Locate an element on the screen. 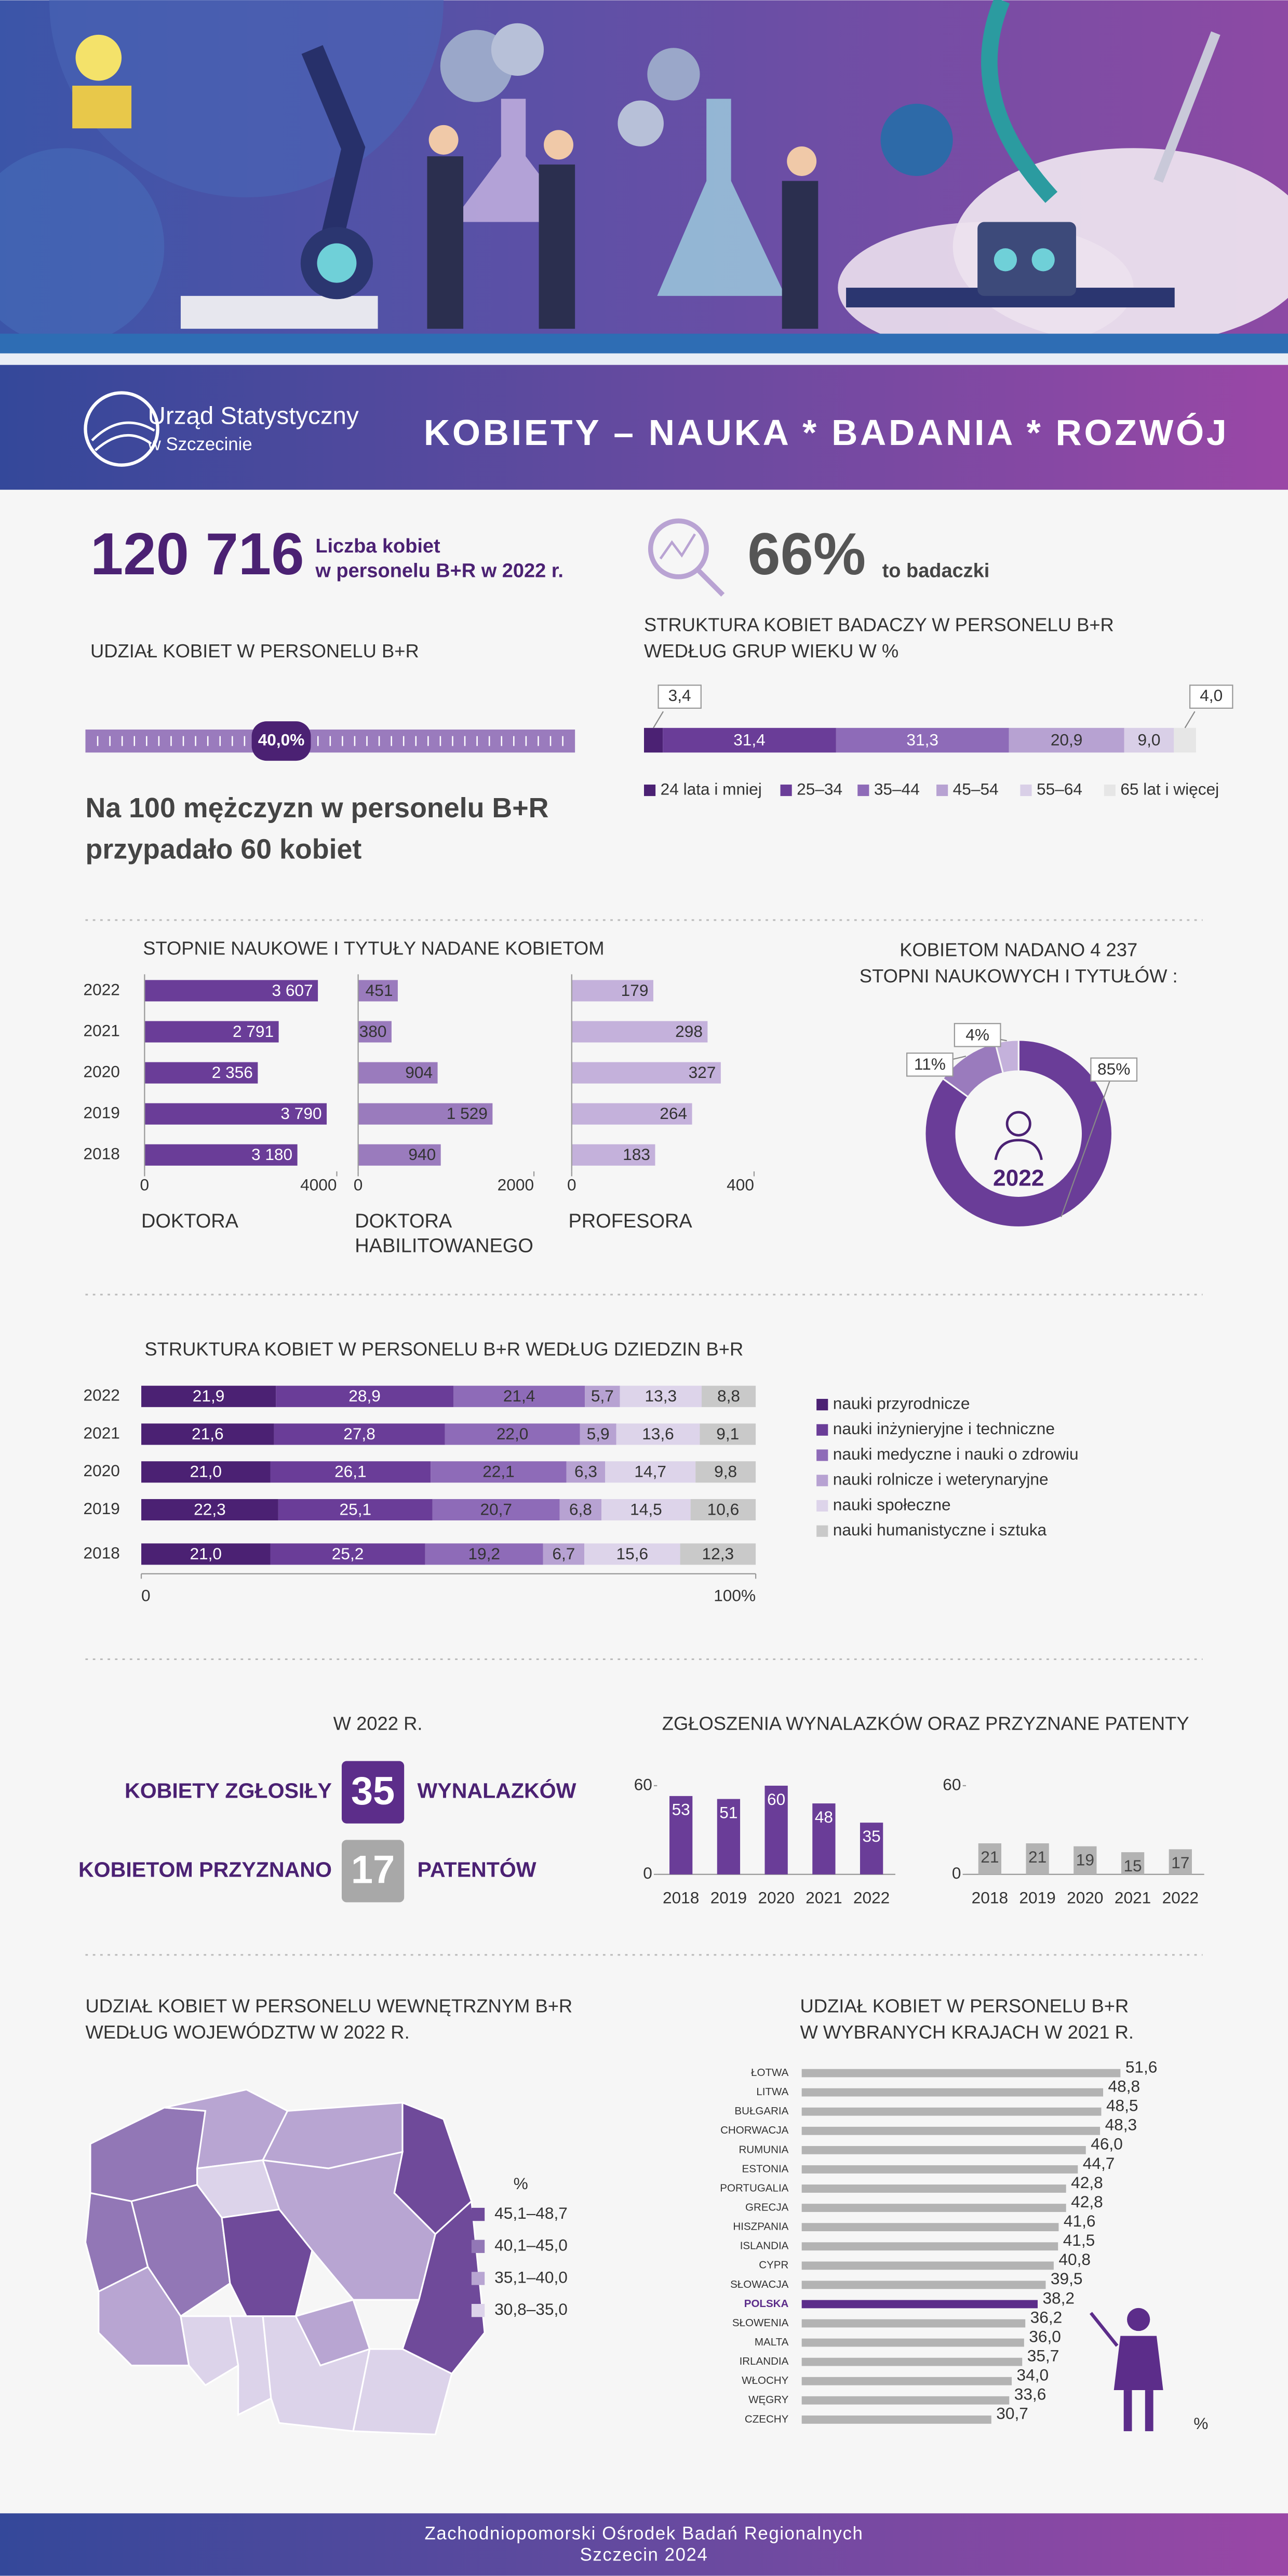  y-tick-label: RUMUNIA is located at coordinates (764, 2149).